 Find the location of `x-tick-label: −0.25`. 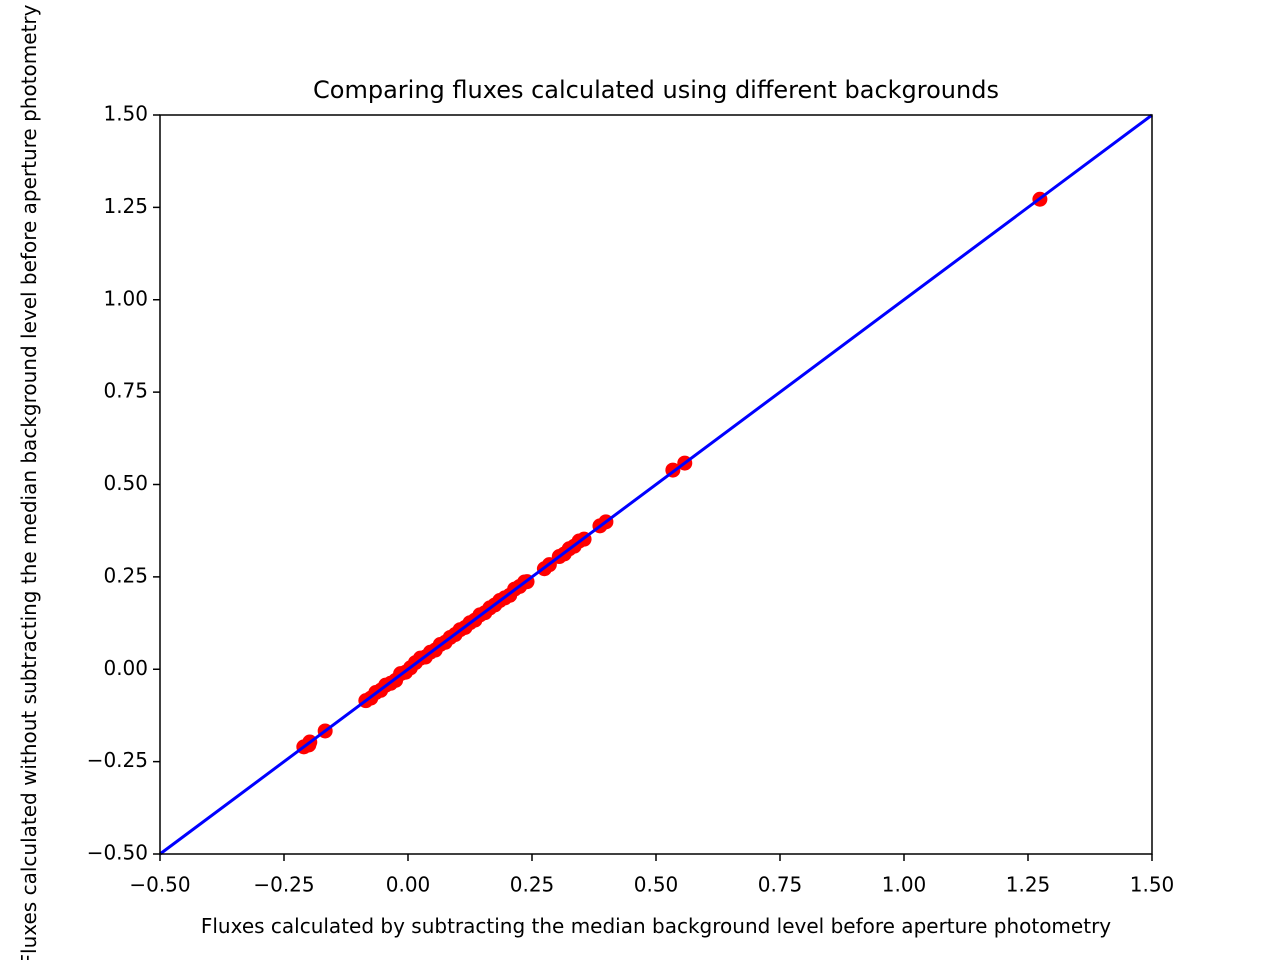

x-tick-label: −0.25 is located at coordinates (283, 885).